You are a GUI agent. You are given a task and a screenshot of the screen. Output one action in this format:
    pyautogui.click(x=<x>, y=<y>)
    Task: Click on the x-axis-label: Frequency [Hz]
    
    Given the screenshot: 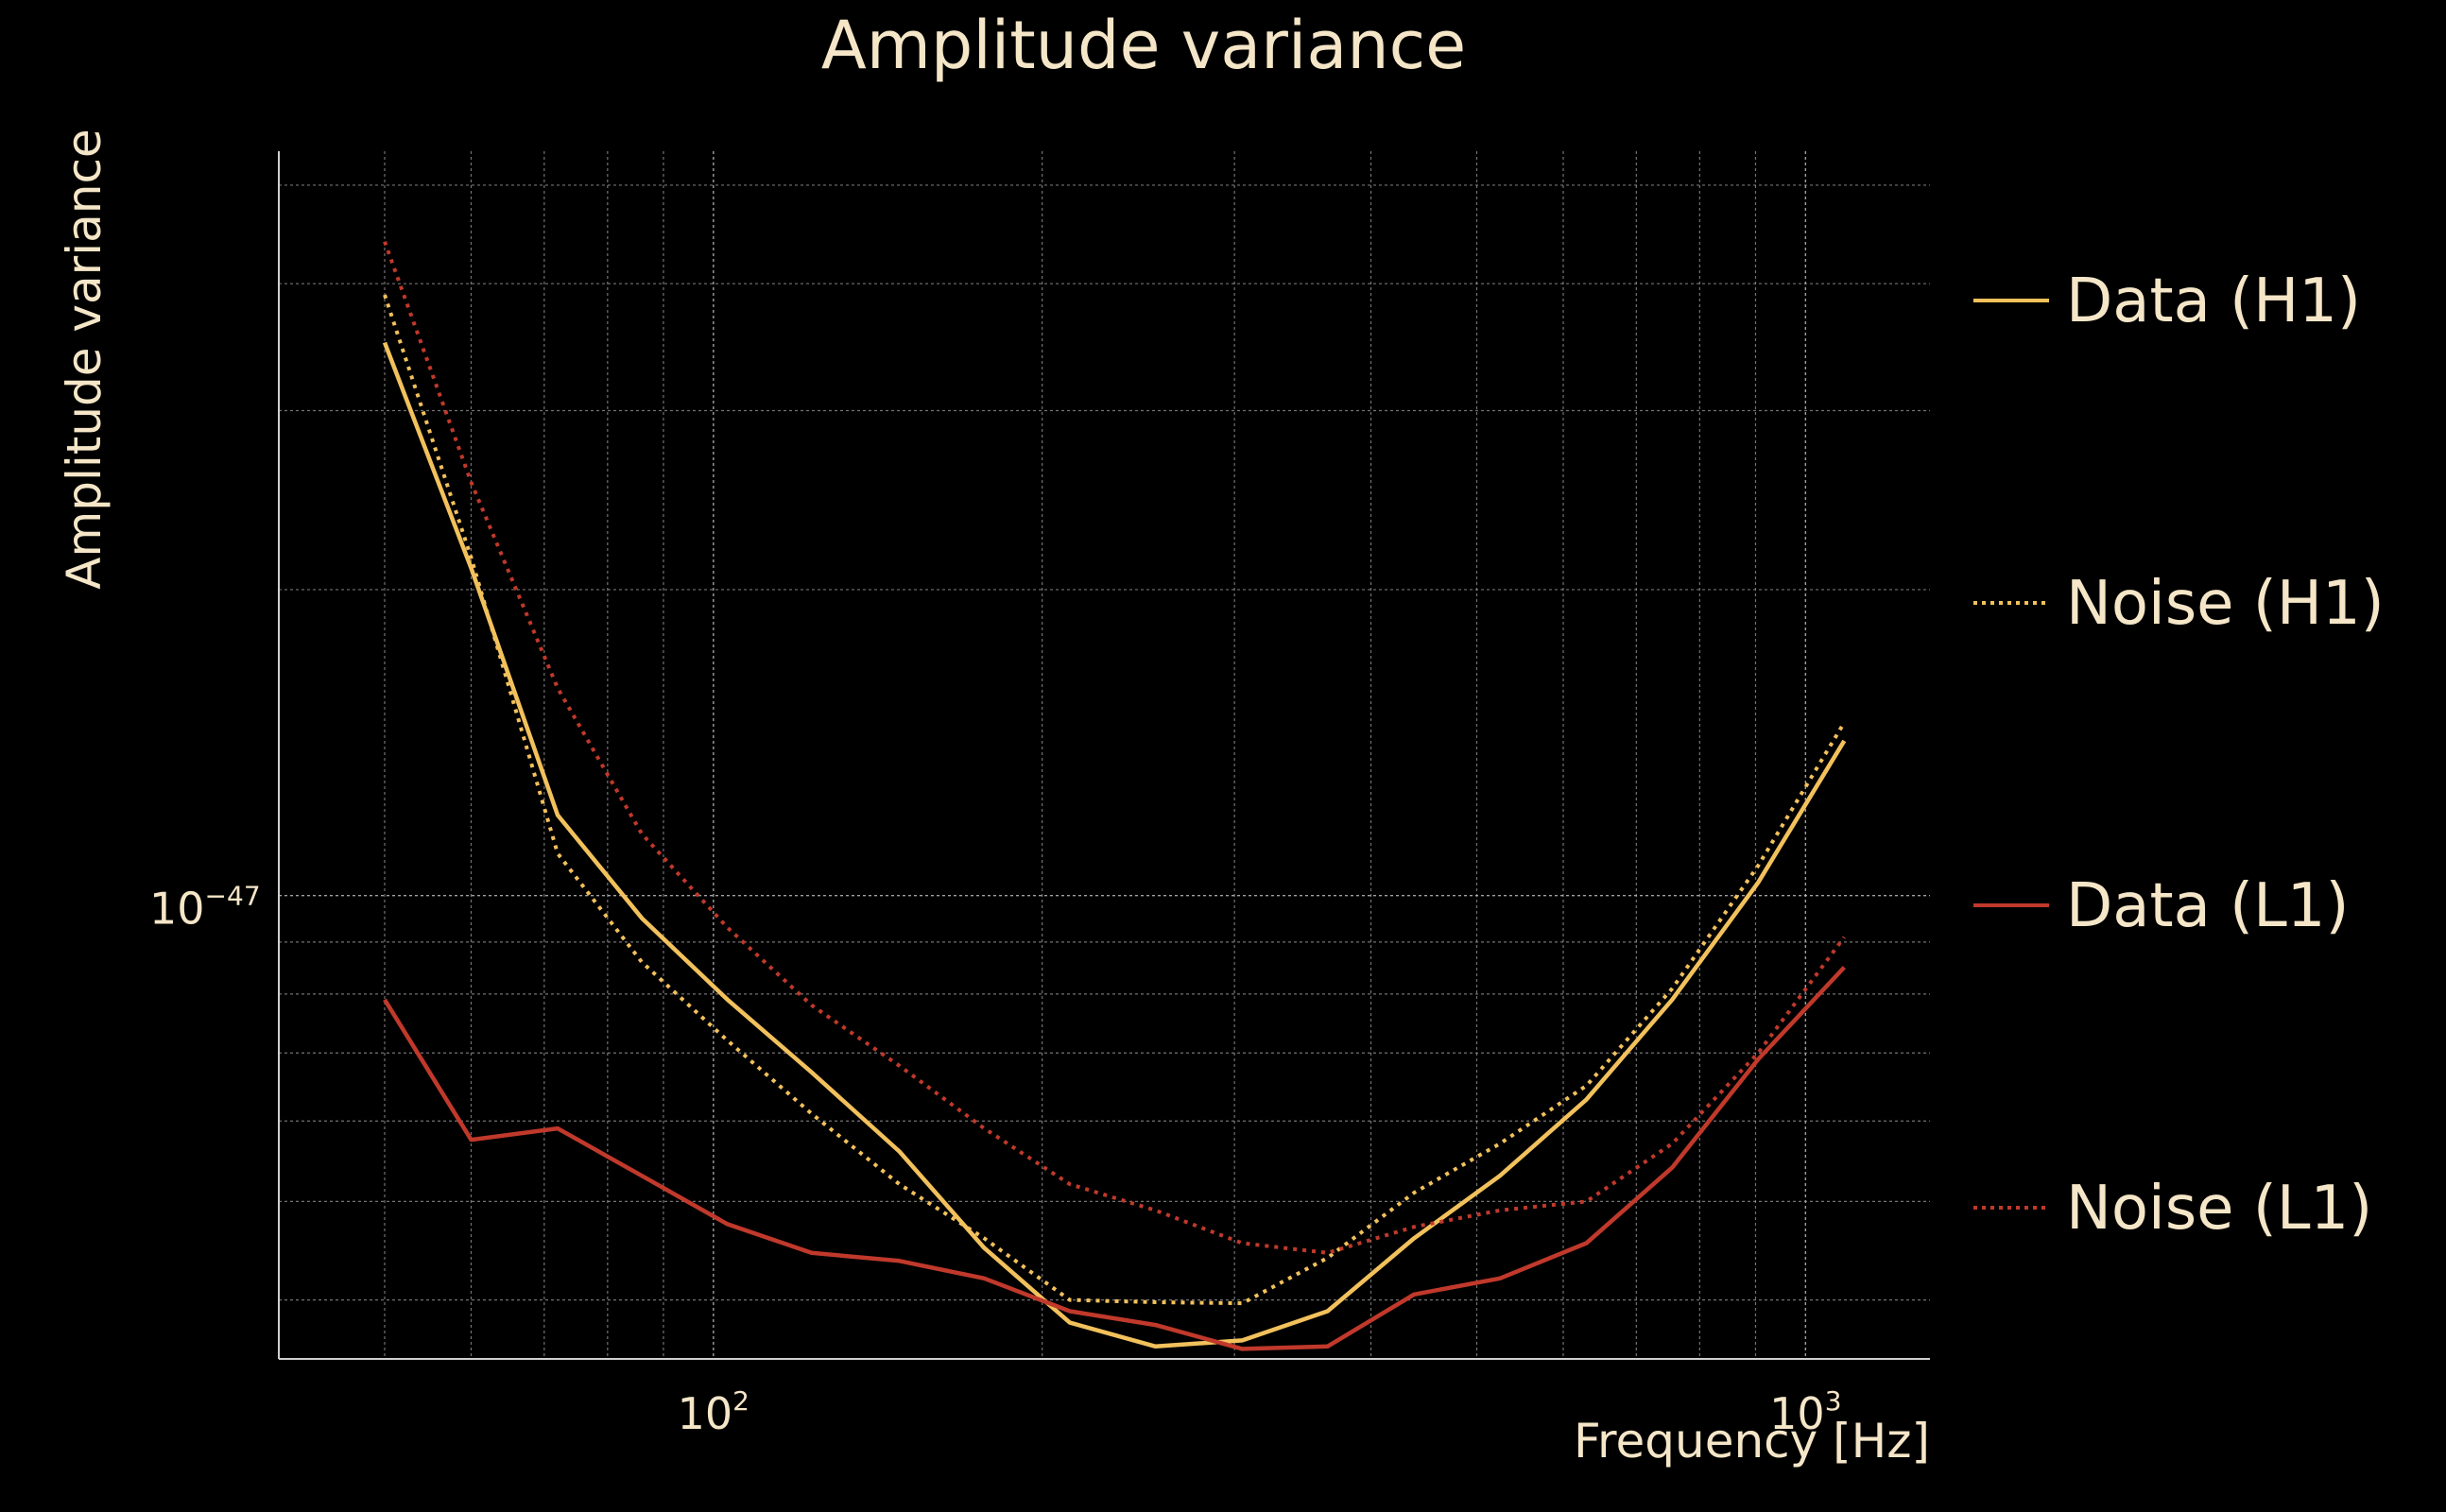 What is the action you would take?
    pyautogui.click(x=1752, y=1441)
    